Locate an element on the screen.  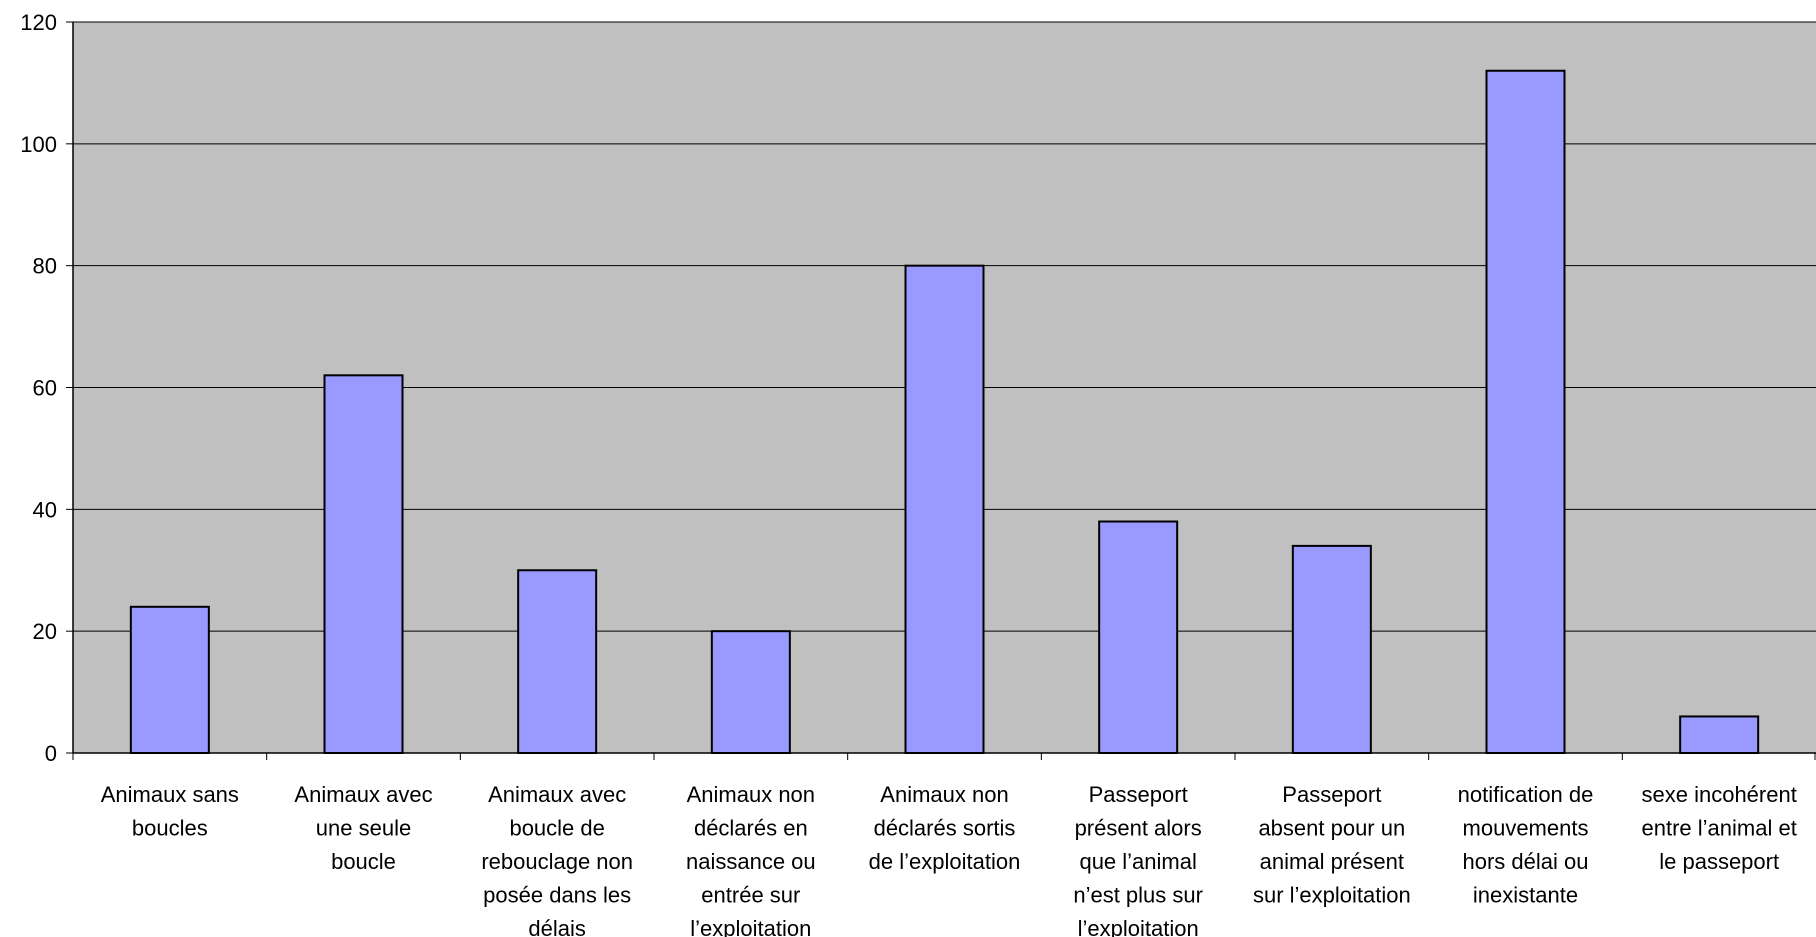
y-tick-label: 60 is located at coordinates (45, 388).